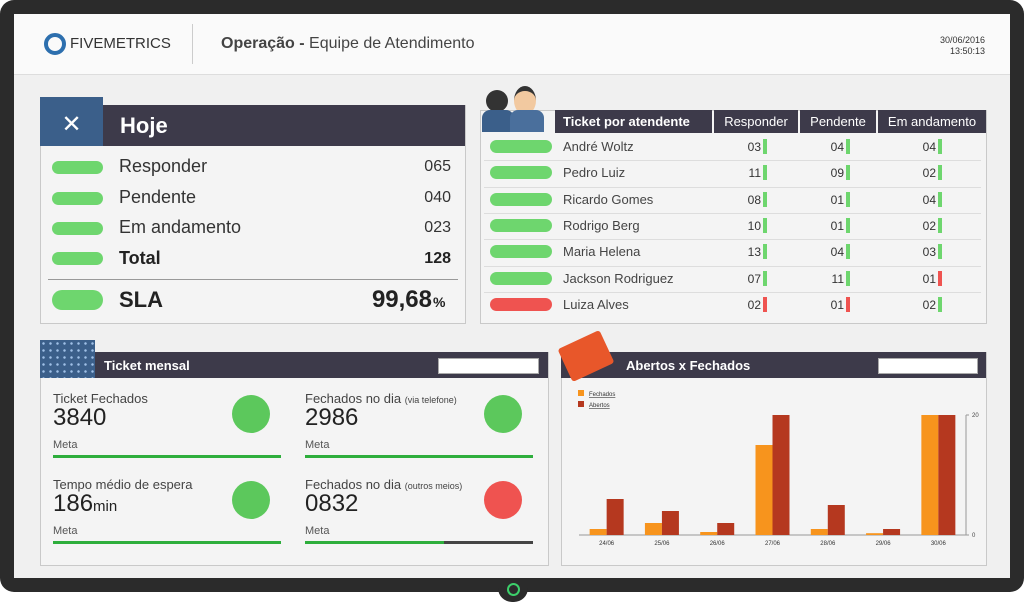 Image resolution: width=1024 pixels, height=606 pixels. I want to click on item-label: Fechados no dia (outros meios), so click(383, 484).